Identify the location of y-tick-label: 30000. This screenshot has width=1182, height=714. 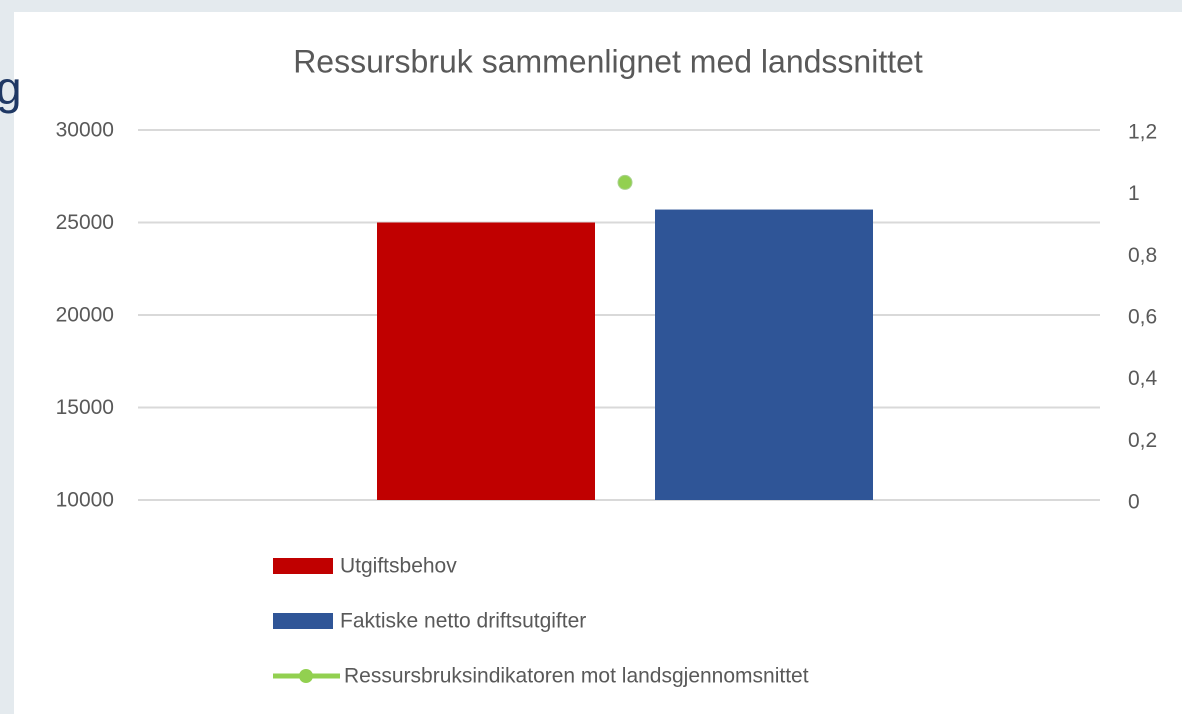
(85, 130).